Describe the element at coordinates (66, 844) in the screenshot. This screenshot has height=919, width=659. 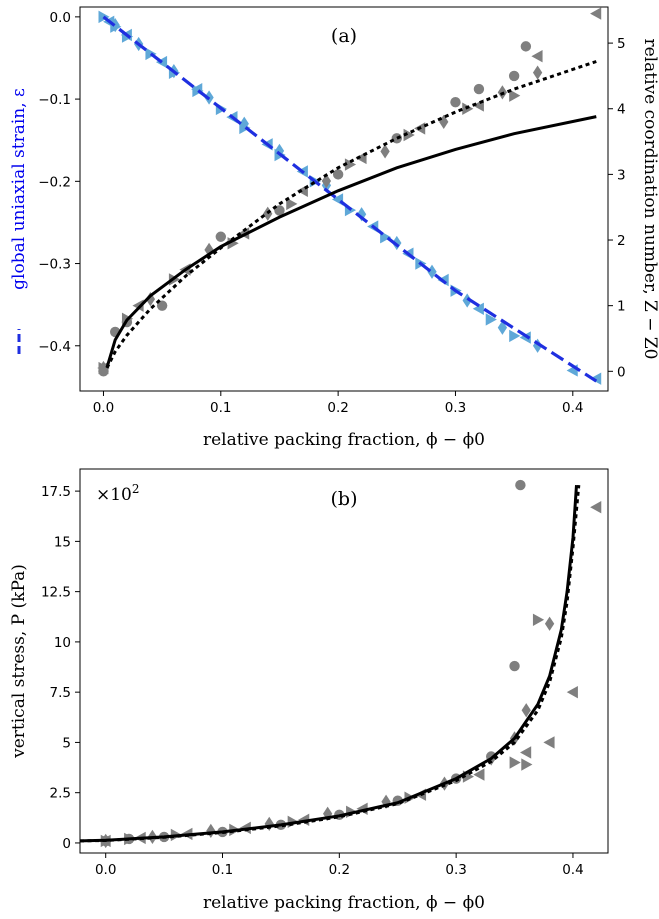
I see `panel-b-ytick-label: 0` at that location.